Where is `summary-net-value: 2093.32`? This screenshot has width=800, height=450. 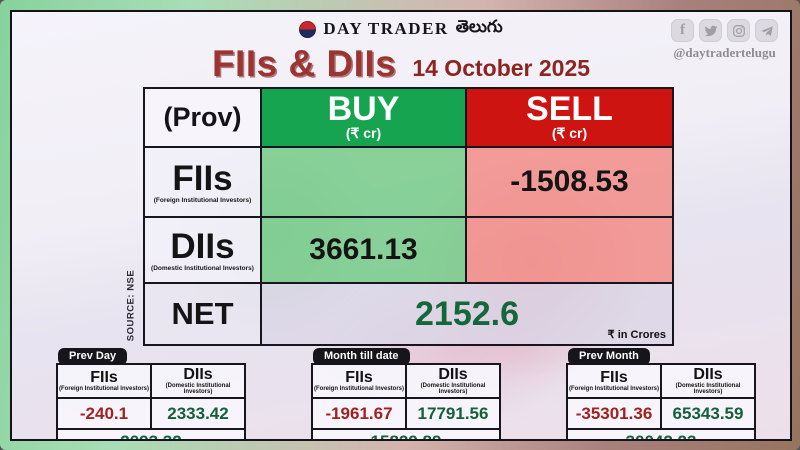
summary-net-value: 2093.32 is located at coordinates (151, 433).